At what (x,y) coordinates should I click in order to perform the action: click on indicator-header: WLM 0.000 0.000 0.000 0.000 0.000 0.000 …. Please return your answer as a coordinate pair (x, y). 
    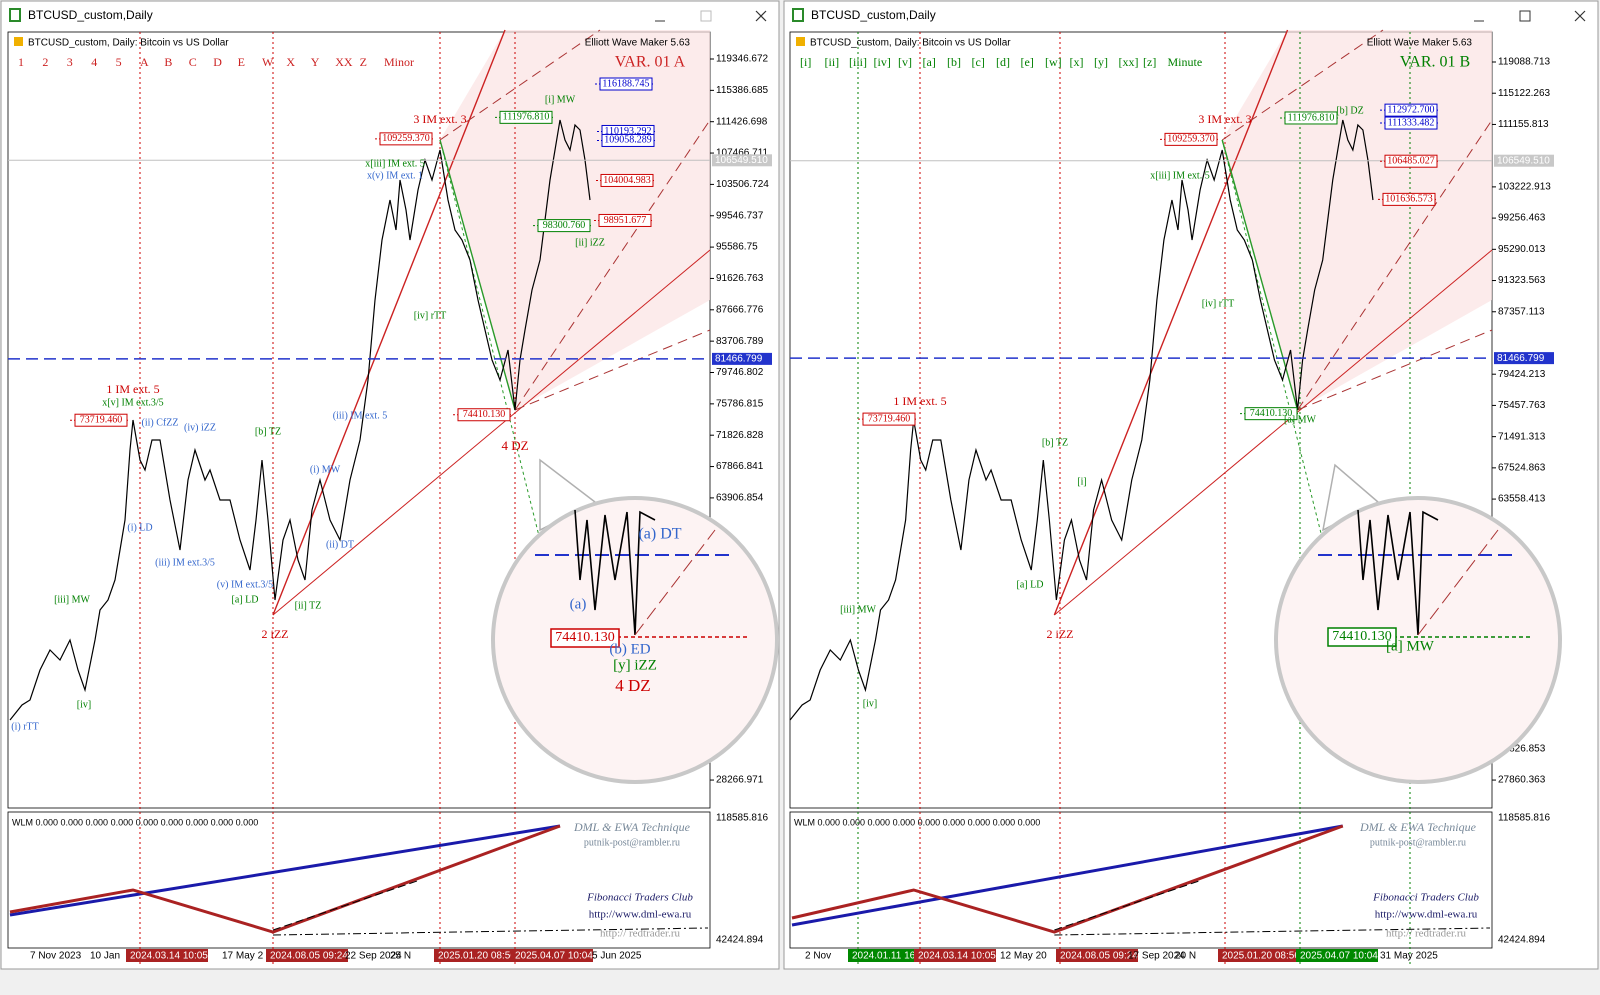
    Looking at the image, I should click on (135, 822).